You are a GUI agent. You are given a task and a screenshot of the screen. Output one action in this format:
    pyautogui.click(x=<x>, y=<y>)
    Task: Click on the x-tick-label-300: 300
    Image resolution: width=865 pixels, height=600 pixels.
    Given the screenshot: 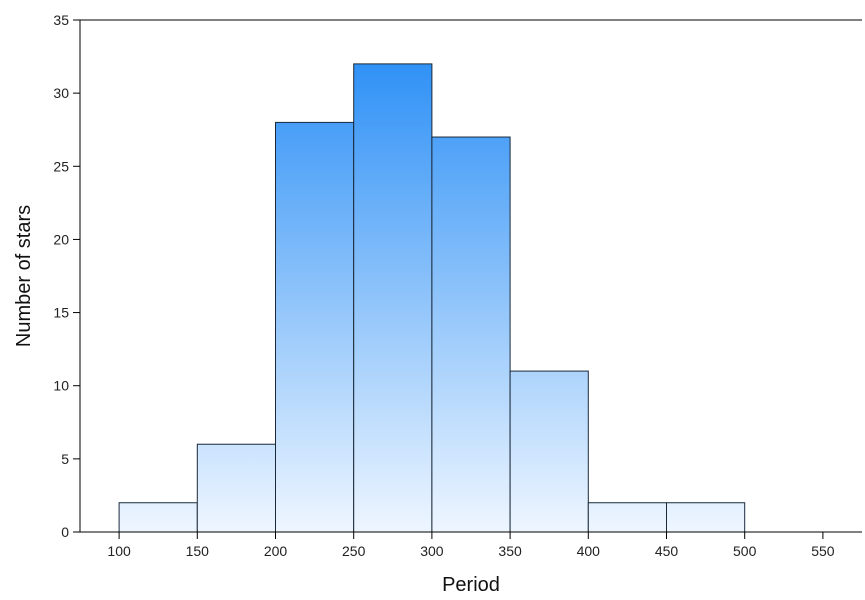 What is the action you would take?
    pyautogui.click(x=432, y=551)
    